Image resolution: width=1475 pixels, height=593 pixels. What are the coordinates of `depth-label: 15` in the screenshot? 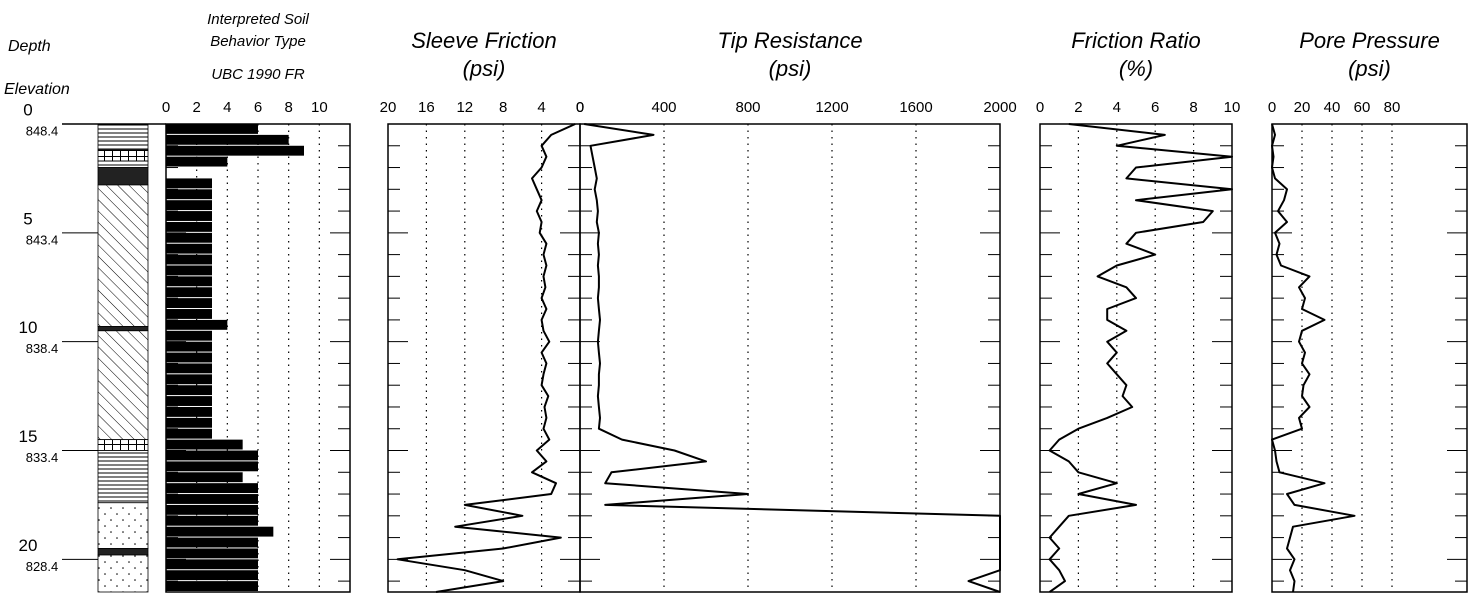 It's located at (28, 436).